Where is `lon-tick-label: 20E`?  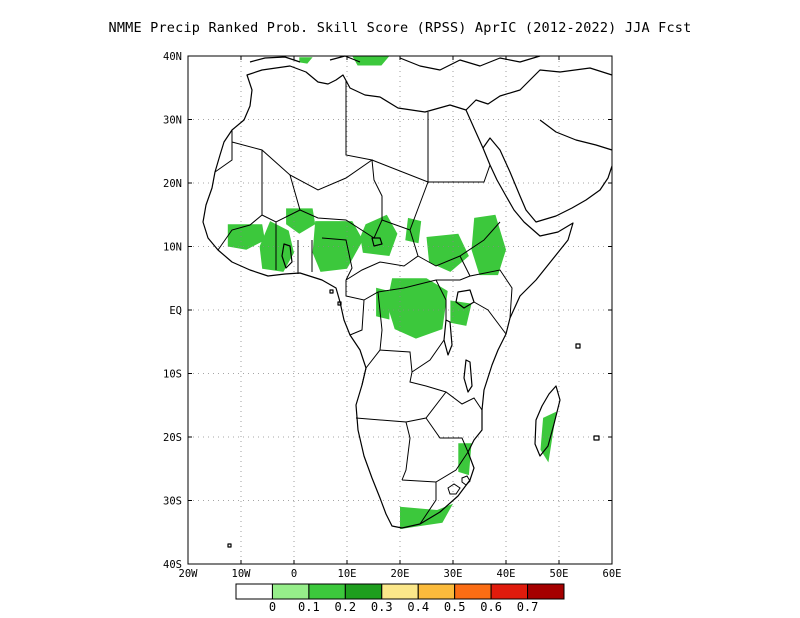 lon-tick-label: 20E is located at coordinates (400, 574).